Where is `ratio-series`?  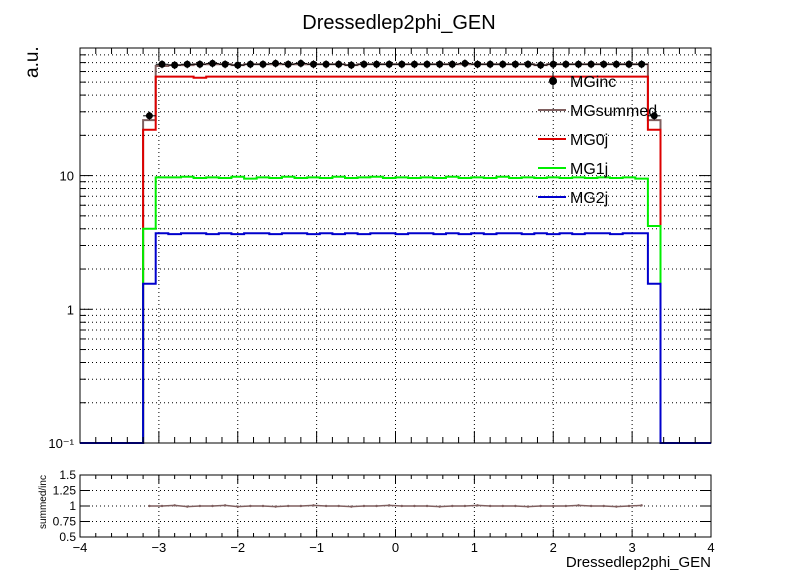 ratio-series is located at coordinates (395, 506).